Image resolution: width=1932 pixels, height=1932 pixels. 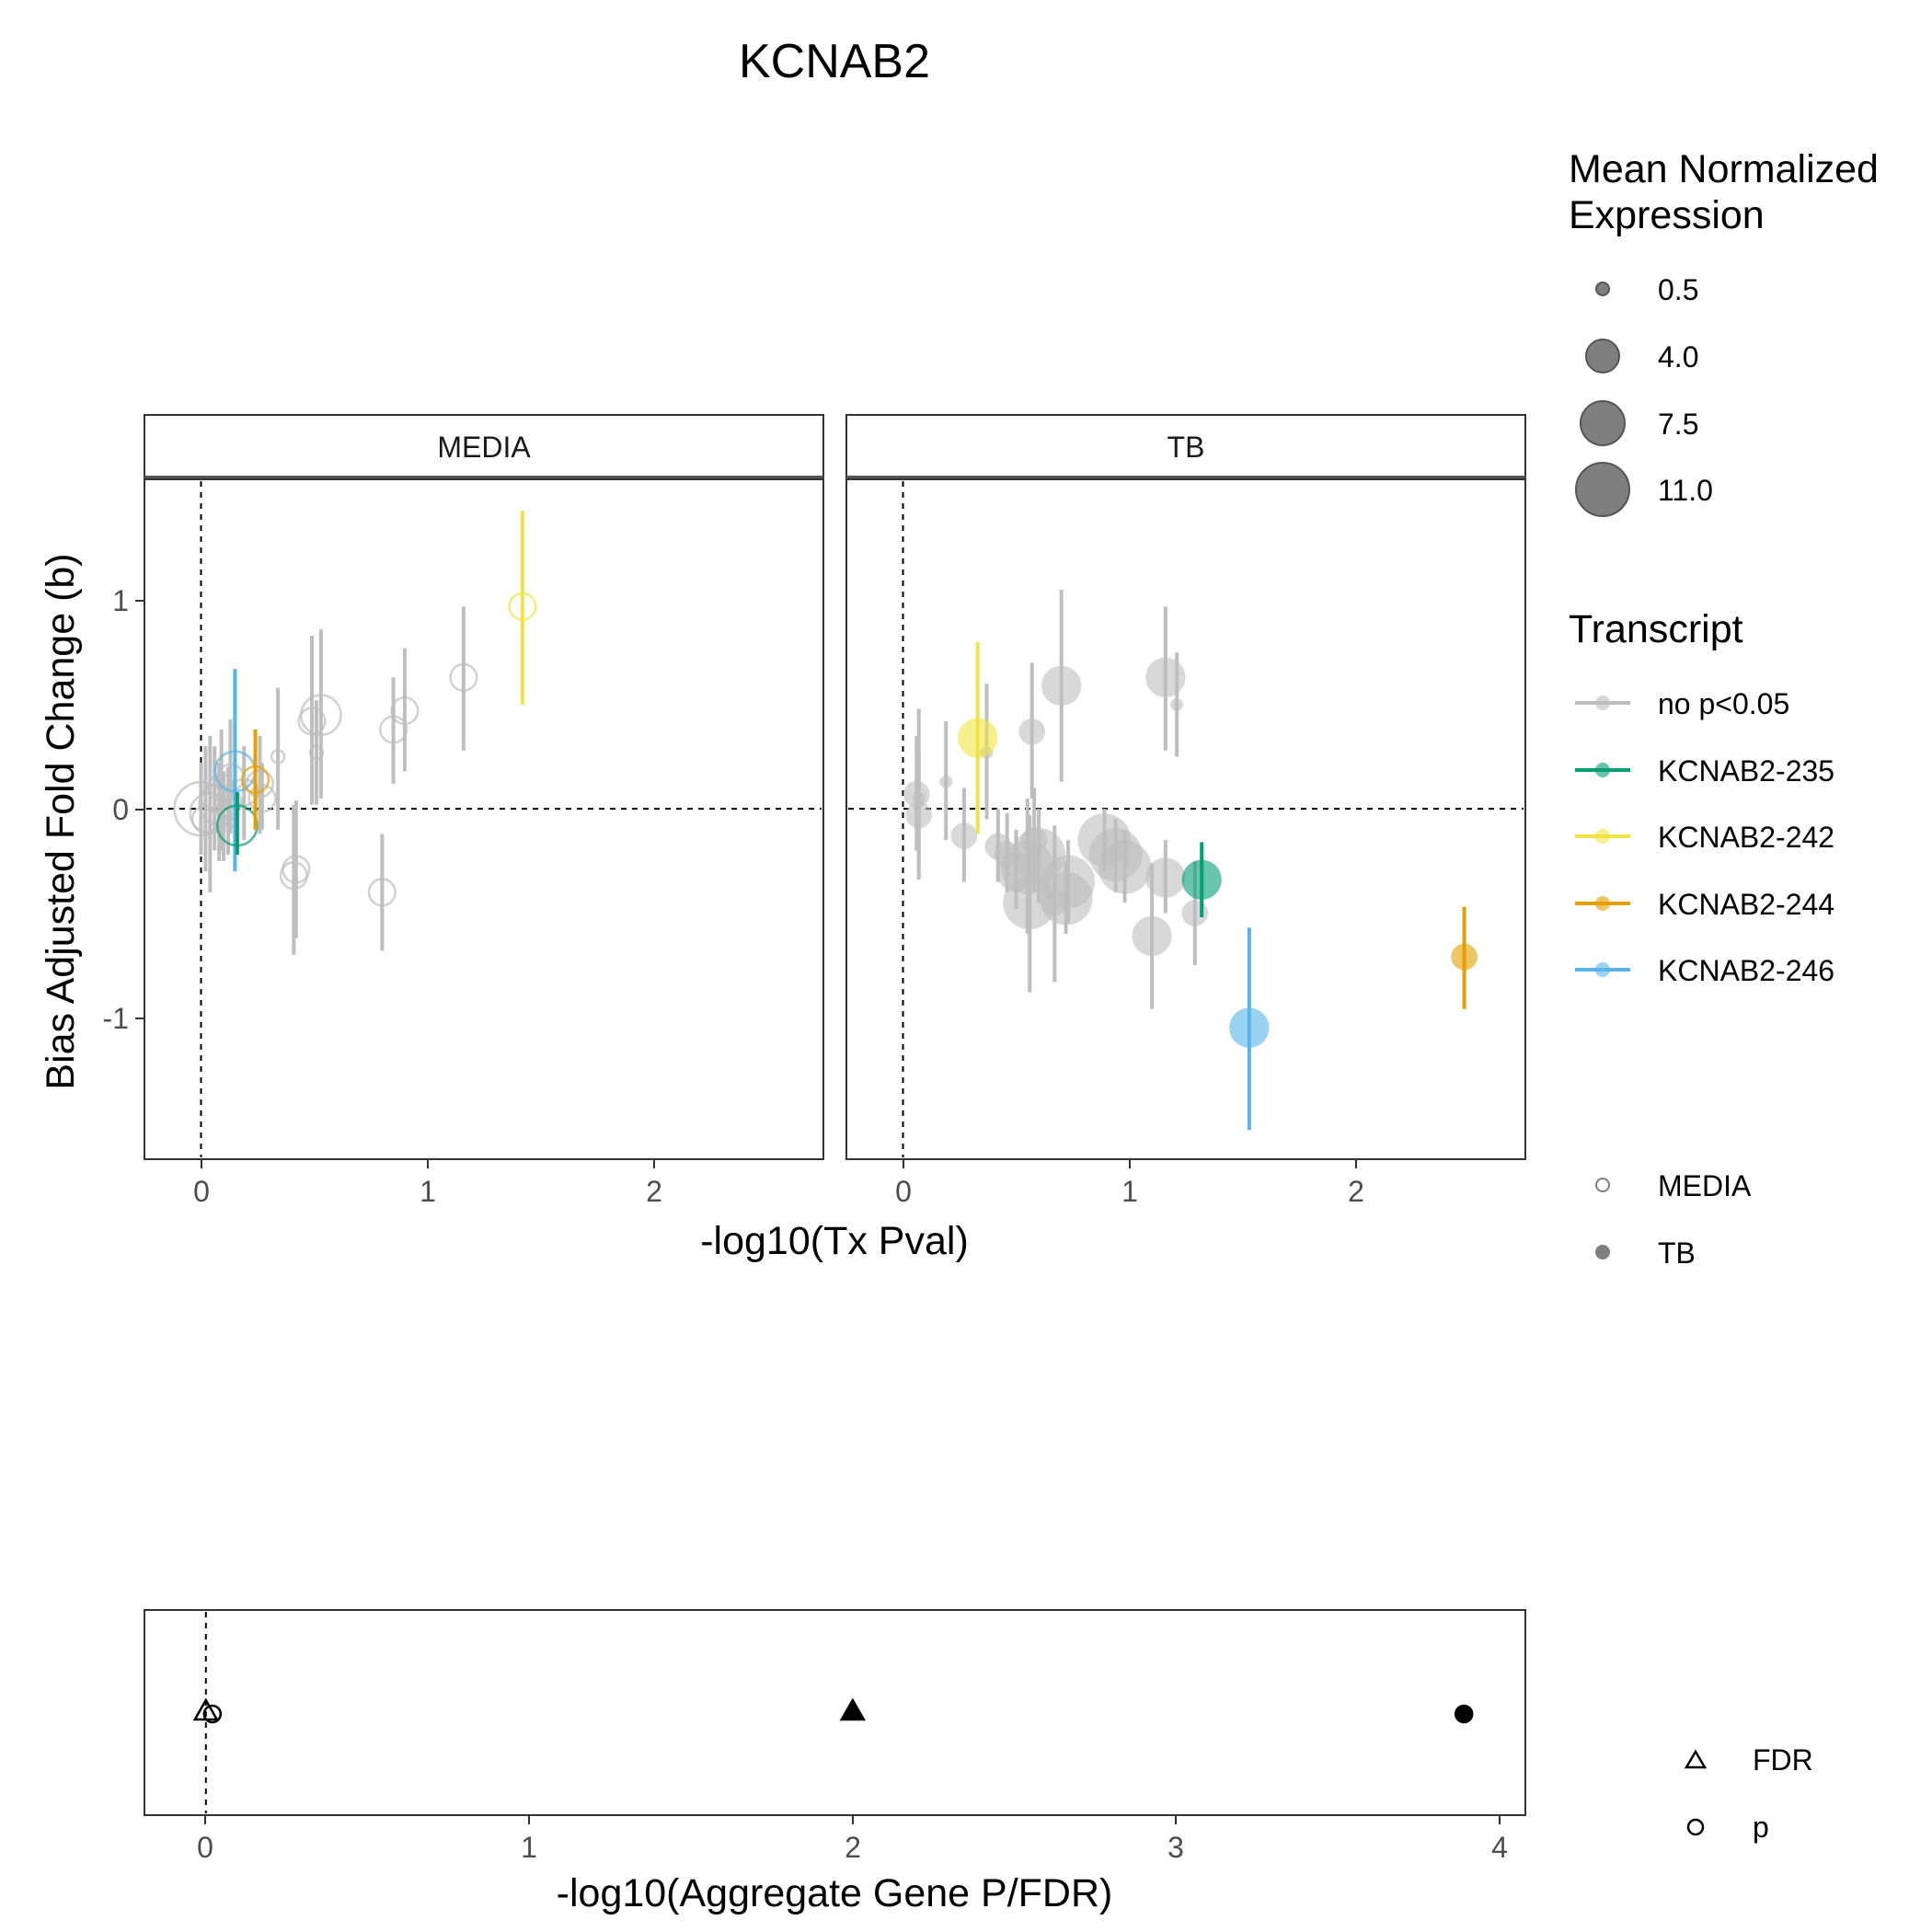 I want to click on legend-color-title: Transcript, so click(x=1656, y=629).